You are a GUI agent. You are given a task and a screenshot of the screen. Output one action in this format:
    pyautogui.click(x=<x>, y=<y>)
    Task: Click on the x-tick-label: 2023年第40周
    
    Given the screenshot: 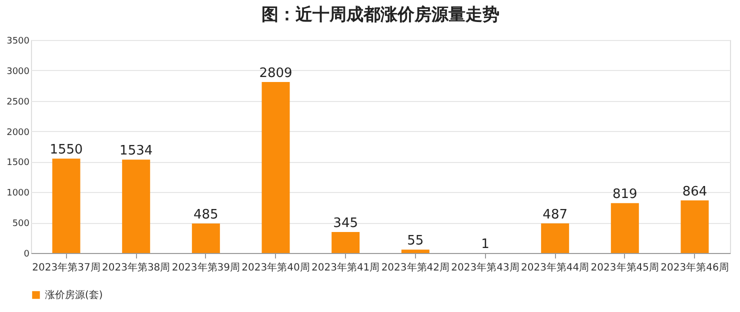 What is the action you would take?
    pyautogui.click(x=276, y=268)
    